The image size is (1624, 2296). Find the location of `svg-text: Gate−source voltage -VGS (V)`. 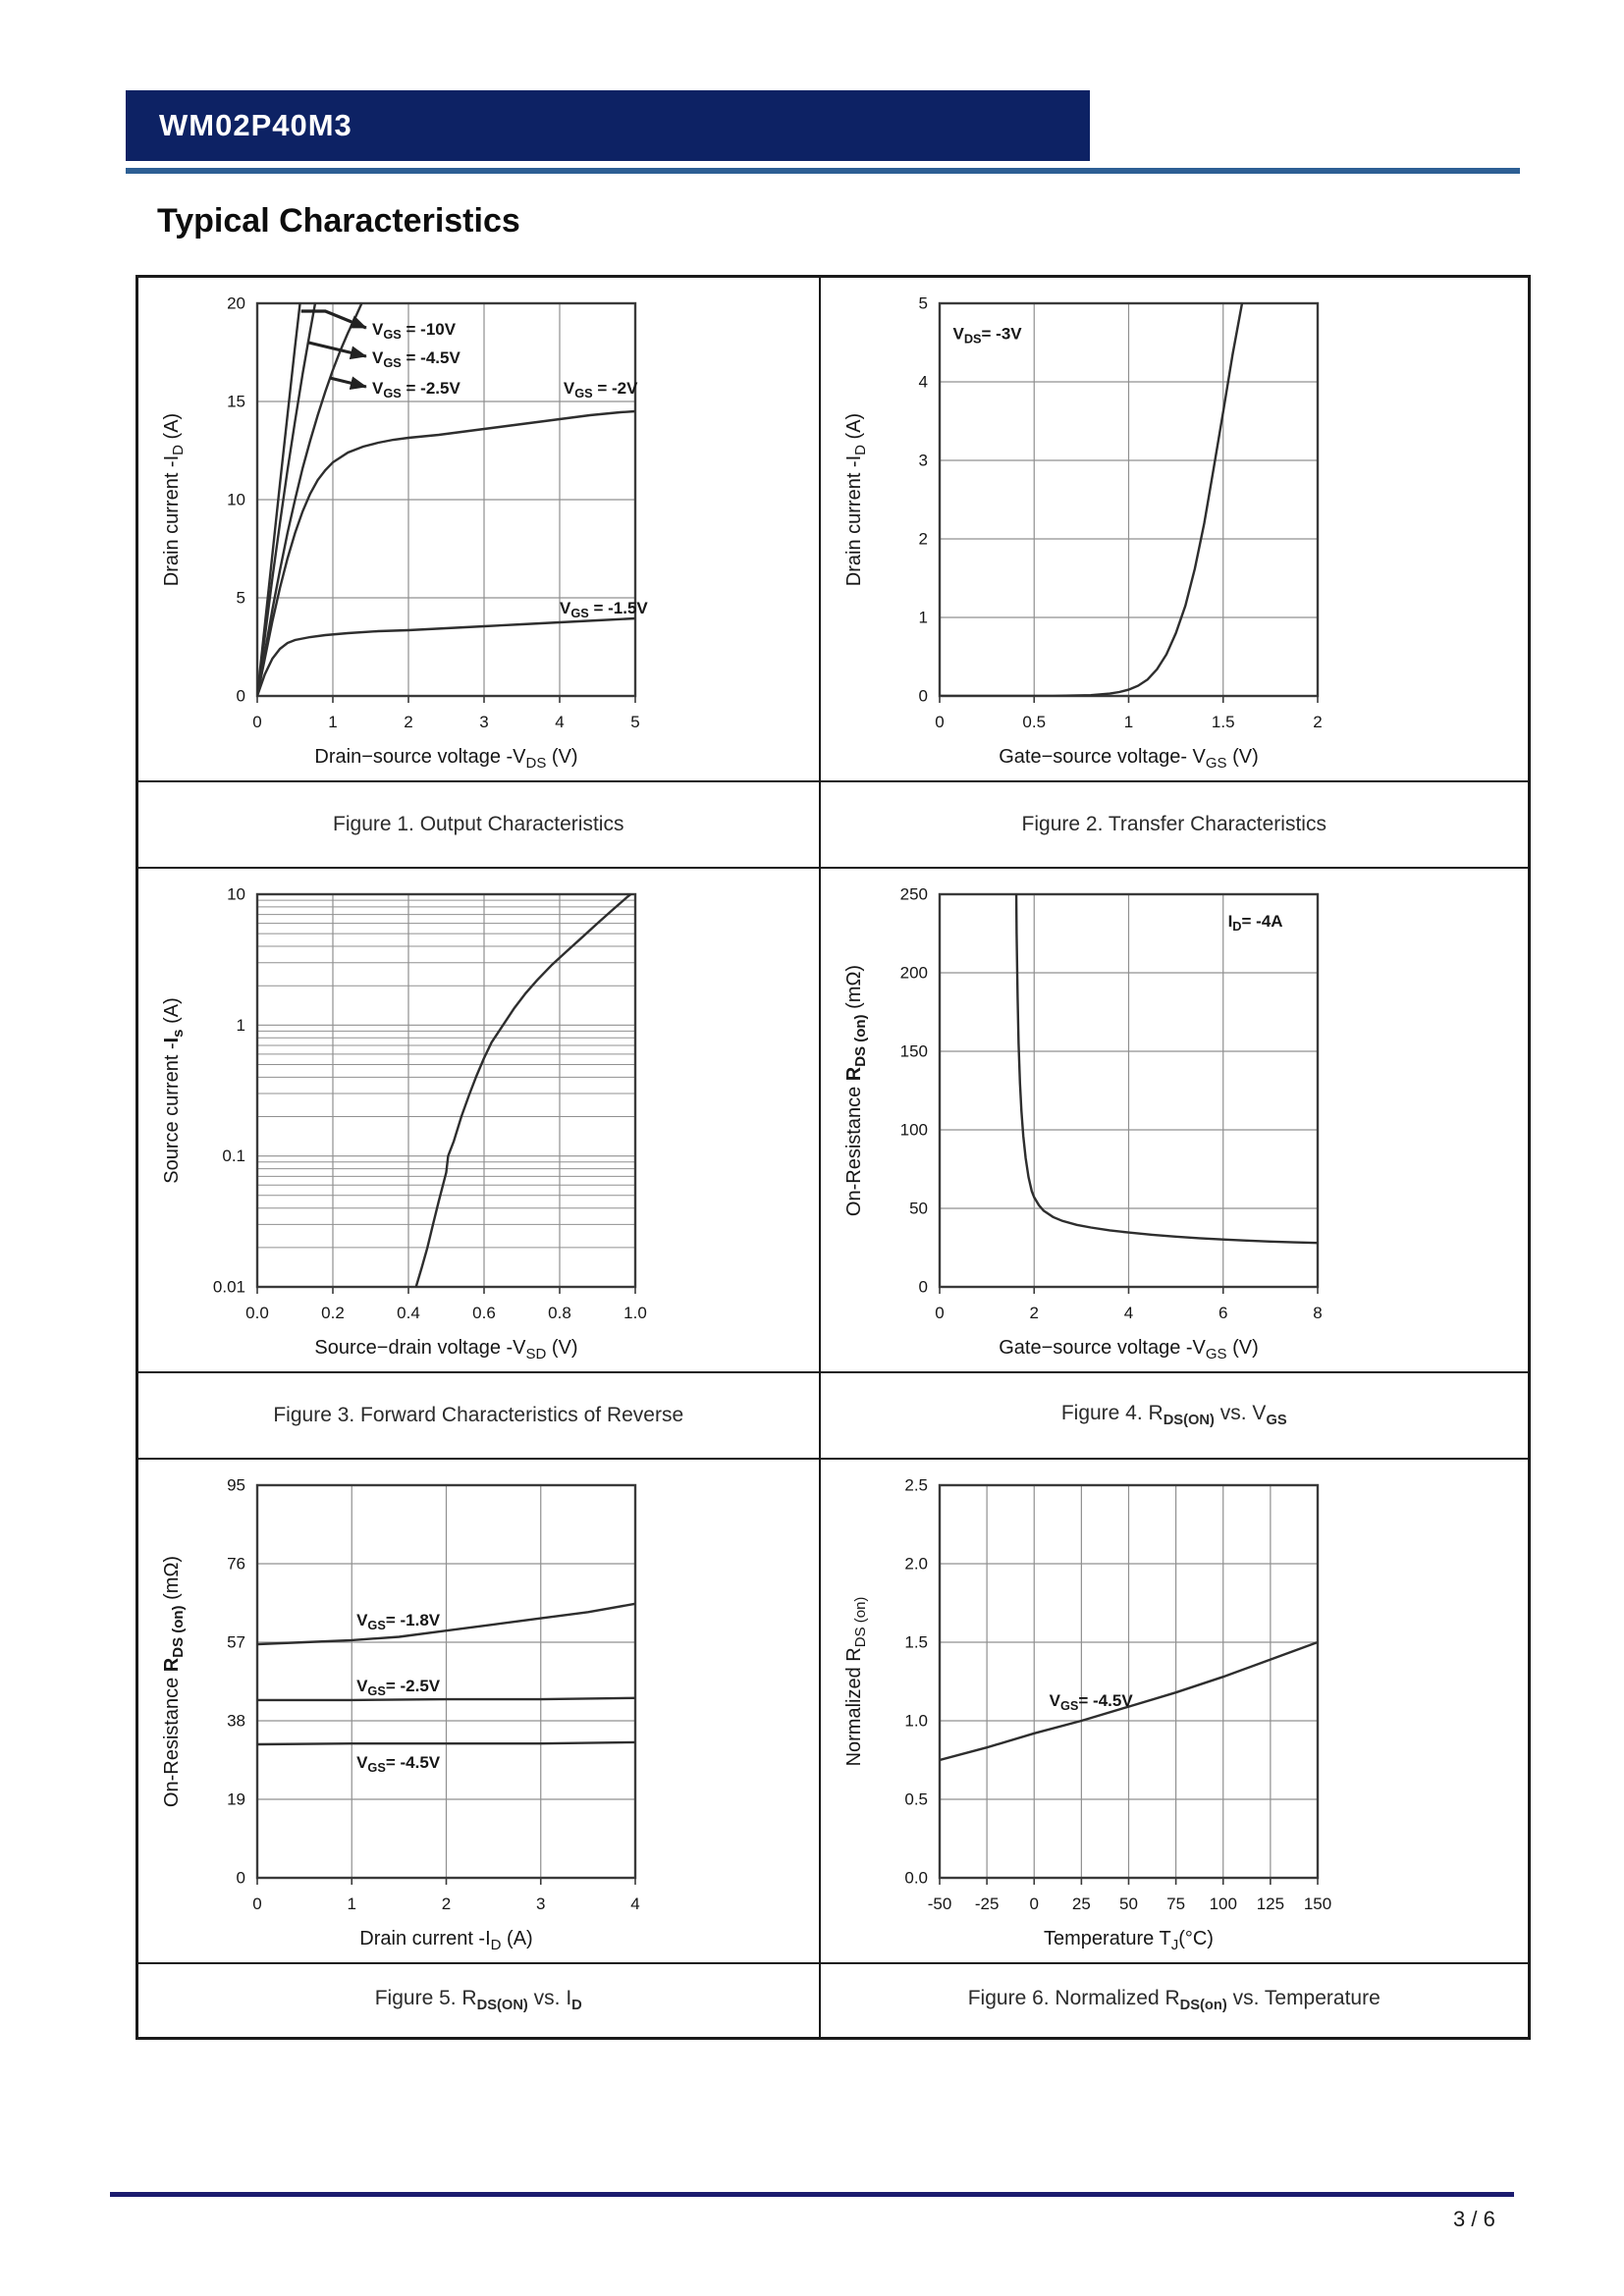

svg-text: Gate−source voltage -VGS (V) is located at coordinates (1129, 1349).